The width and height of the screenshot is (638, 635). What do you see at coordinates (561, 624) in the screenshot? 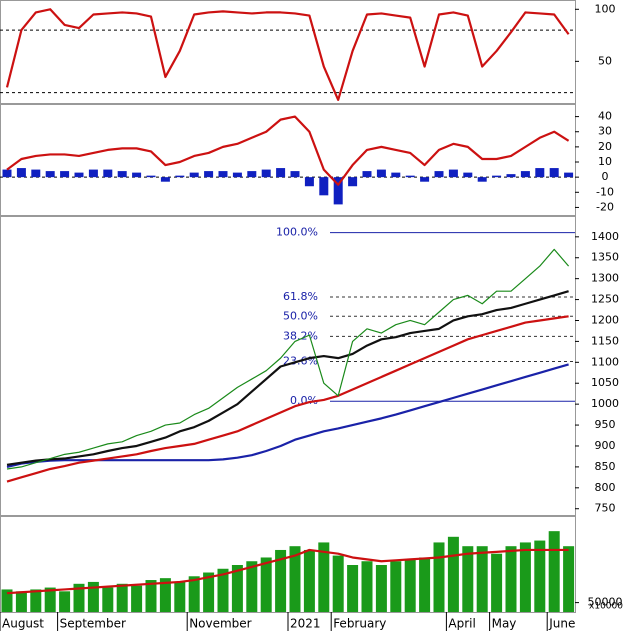
I see `x-tick-label: June` at bounding box center [561, 624].